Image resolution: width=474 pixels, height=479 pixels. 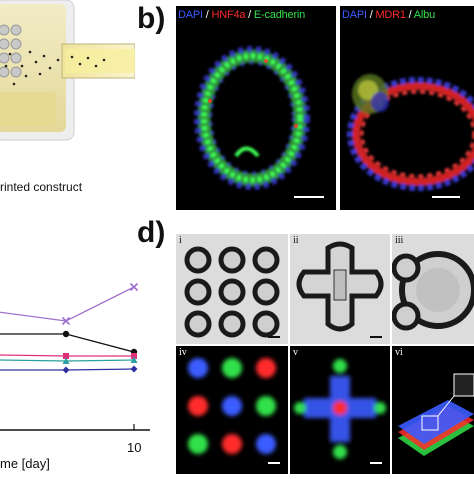 What do you see at coordinates (75, 356) in the screenshot?
I see `line-chart-svg` at bounding box center [75, 356].